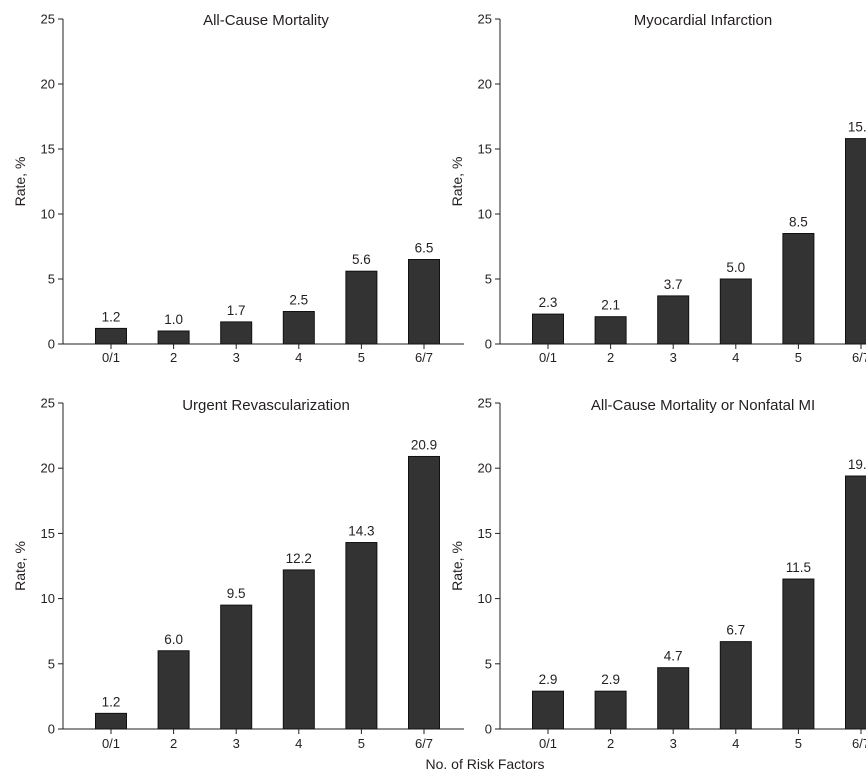  Describe the element at coordinates (798, 567) in the screenshot. I see `bar-value-label: 11.5` at that location.